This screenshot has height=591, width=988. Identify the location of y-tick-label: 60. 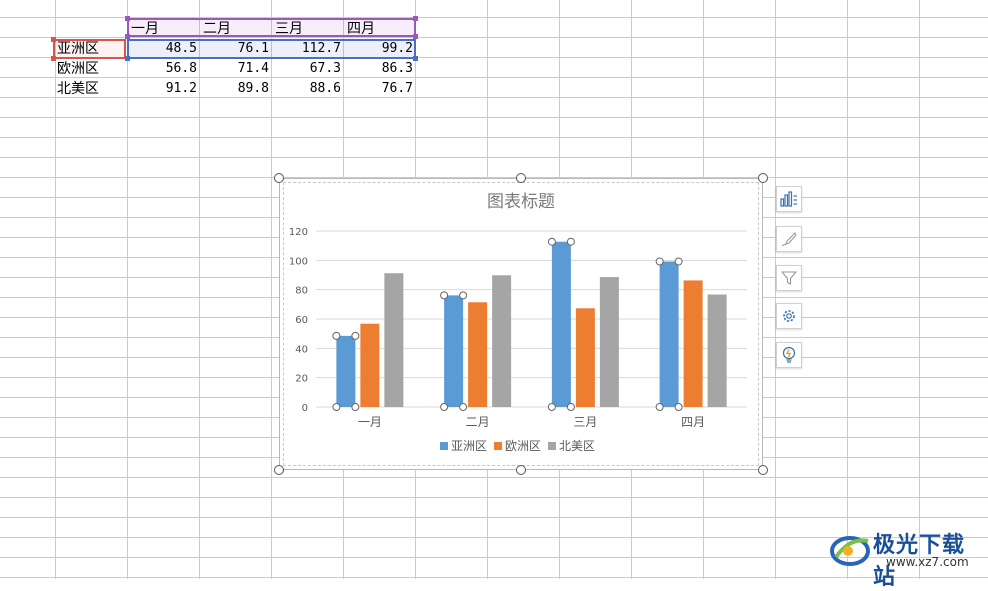
(301, 320).